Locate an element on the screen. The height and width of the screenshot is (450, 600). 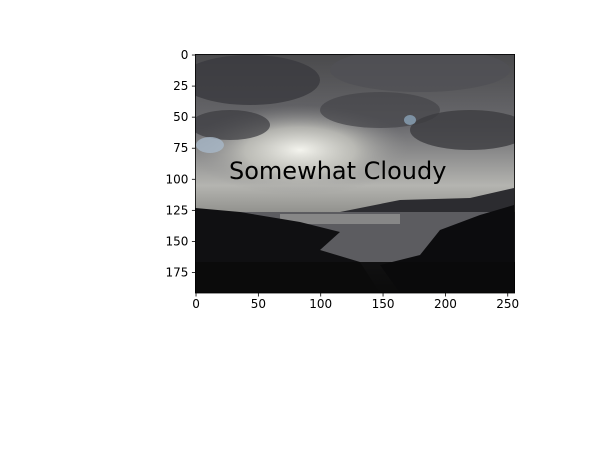
y-tick-label: 50 is located at coordinates (180, 117).